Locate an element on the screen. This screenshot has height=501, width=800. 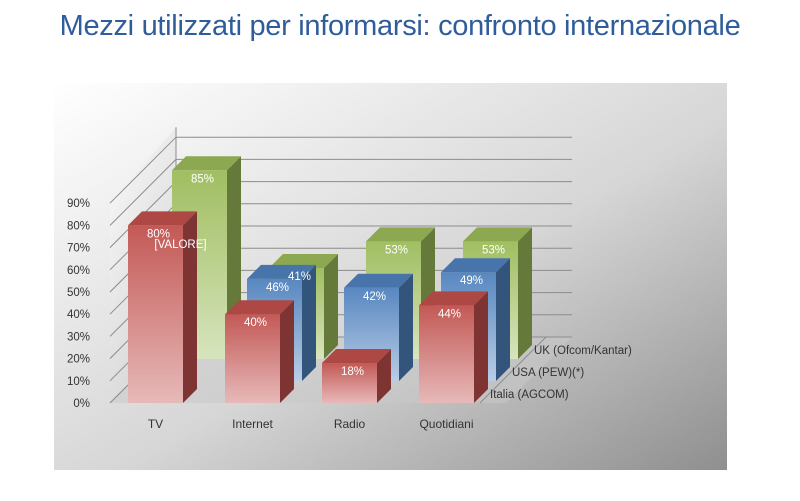
y-tick-9: 90% is located at coordinates (78, 204).